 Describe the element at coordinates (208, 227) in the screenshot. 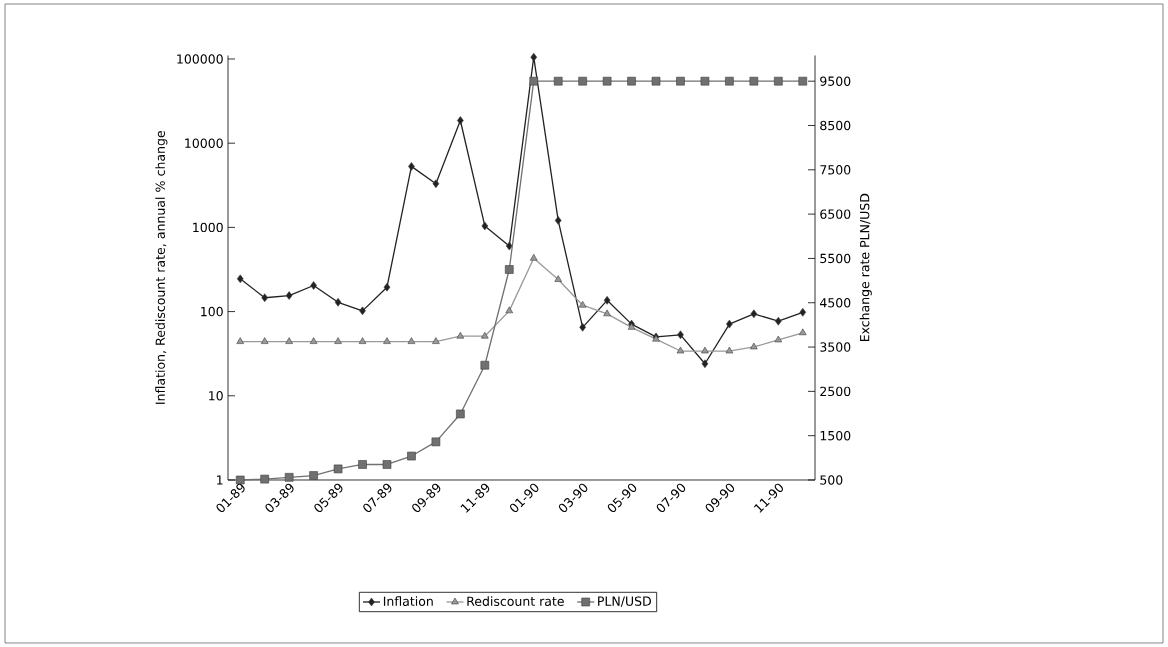

I see `y-tick-label: 1000` at that location.